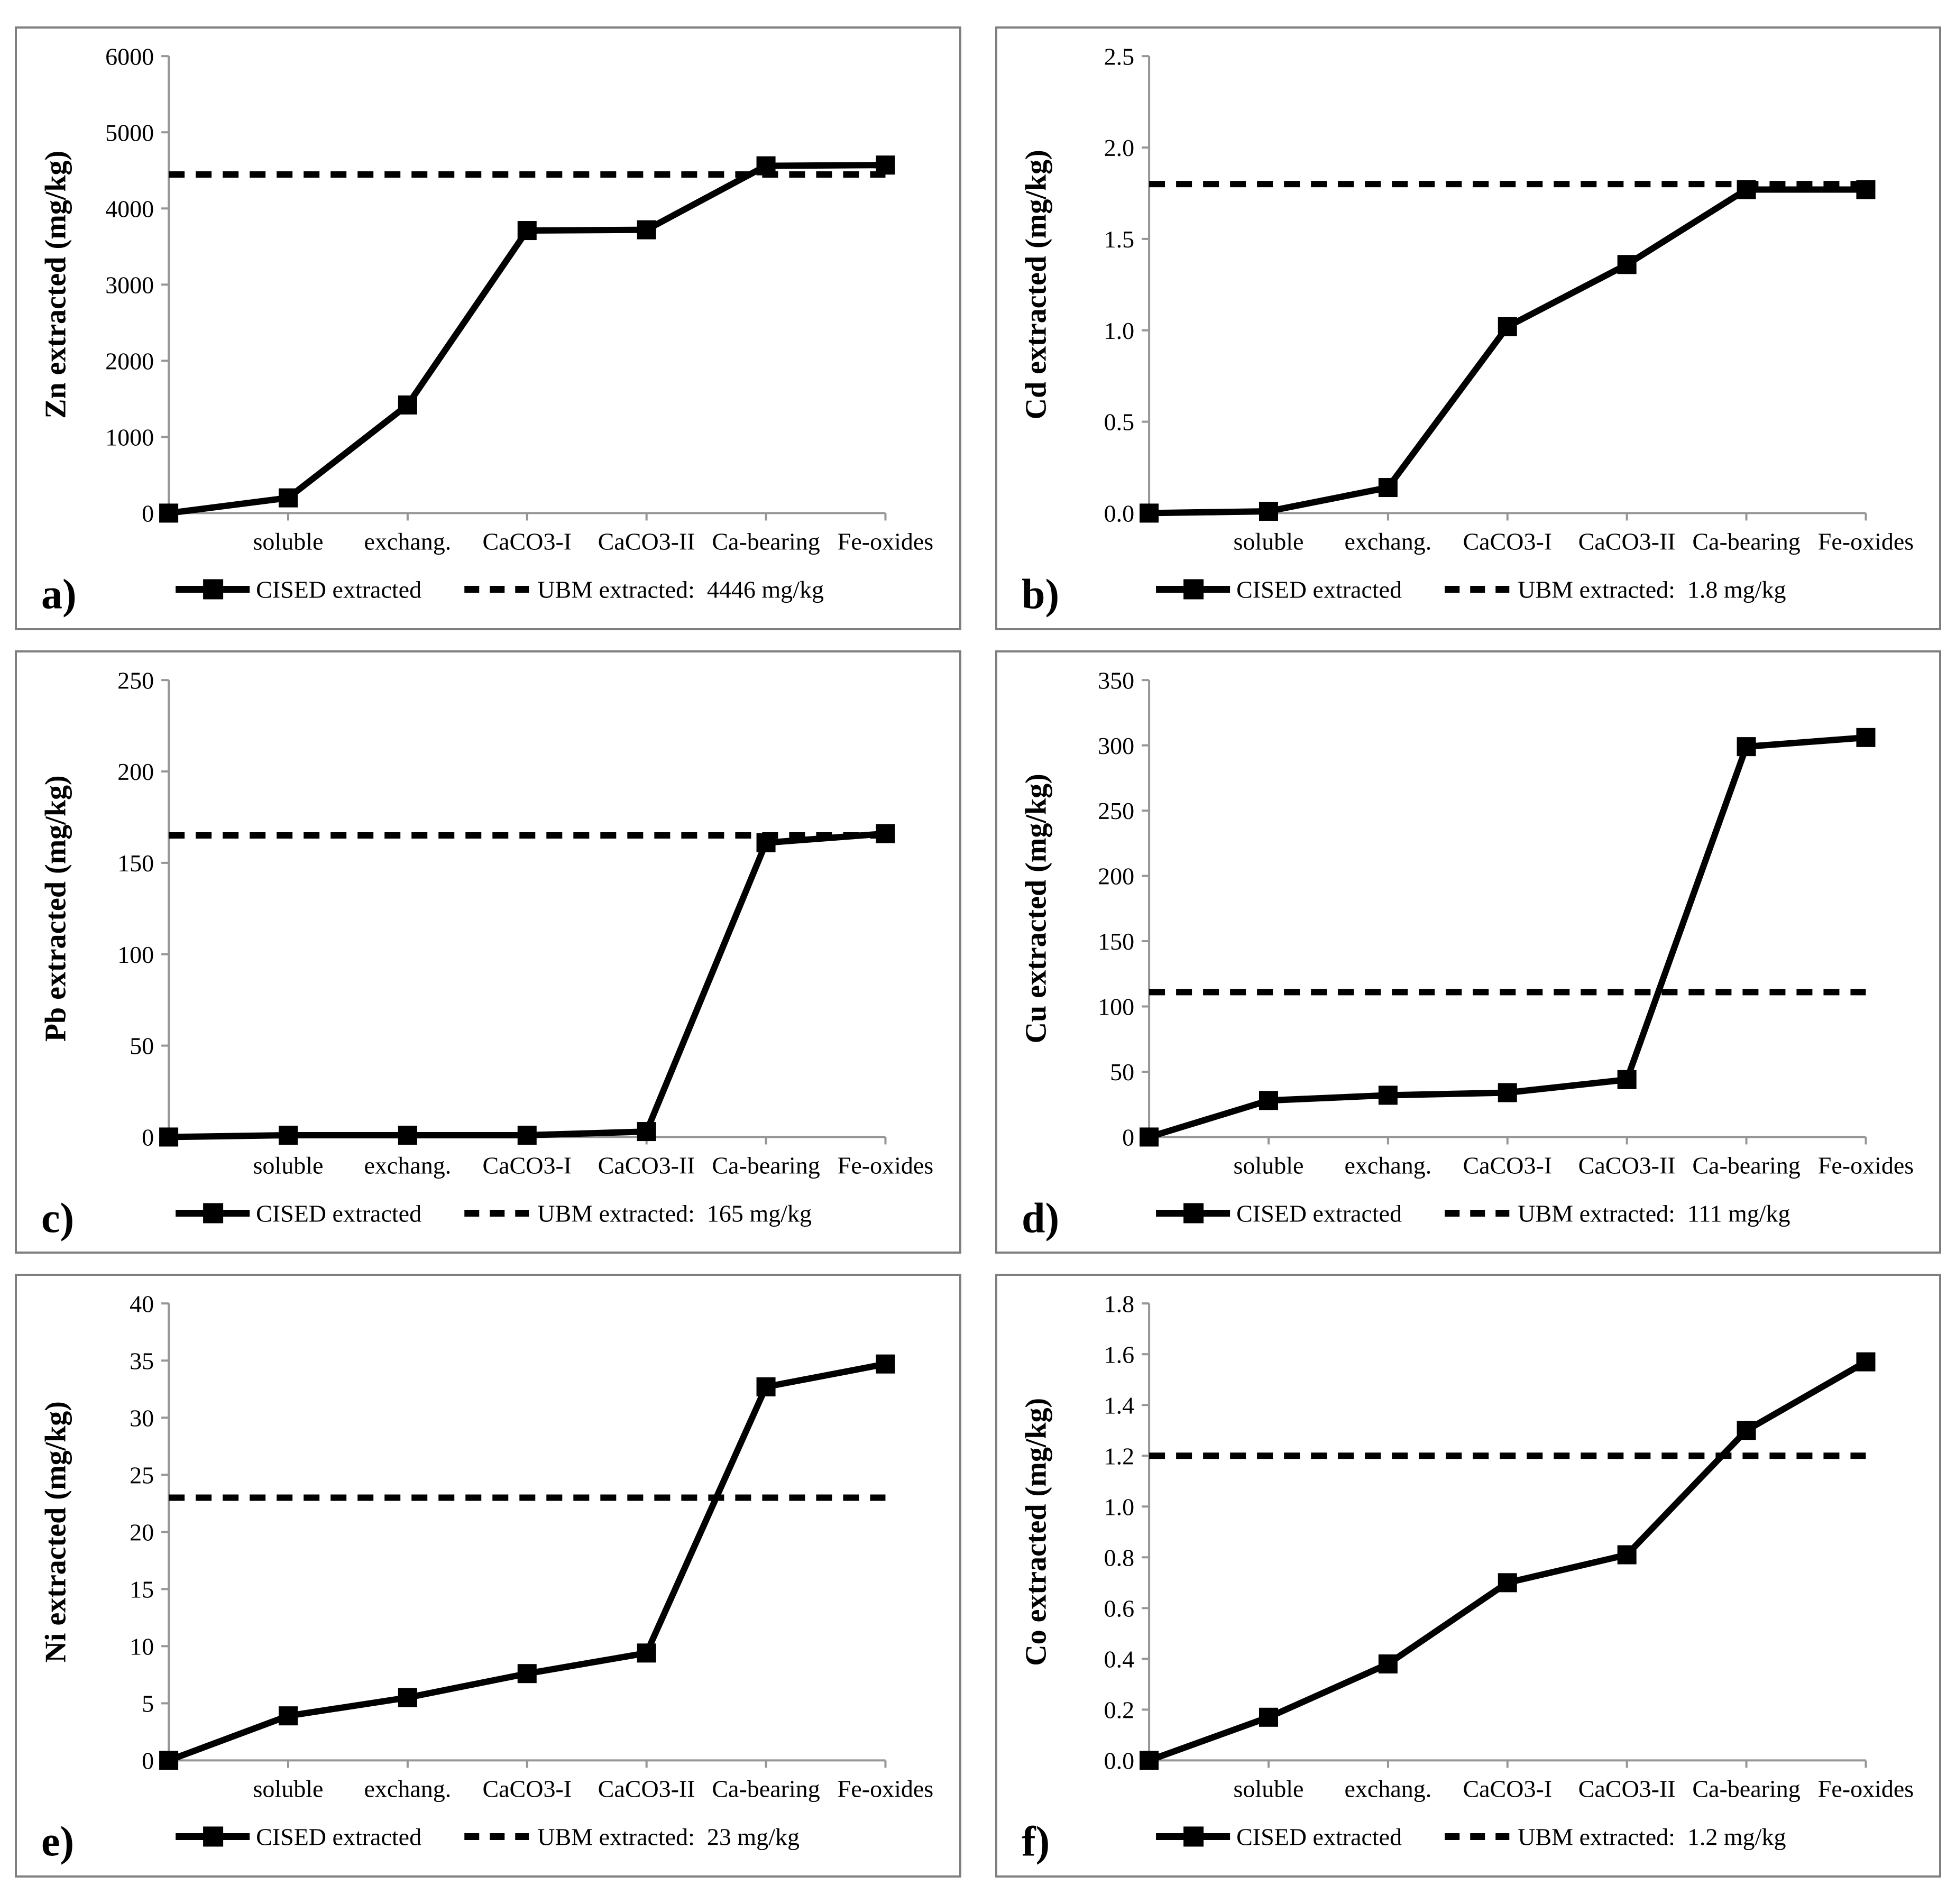 This screenshot has height=1904, width=1956. I want to click on y-tick-label: 0.4, so click(1119, 1659).